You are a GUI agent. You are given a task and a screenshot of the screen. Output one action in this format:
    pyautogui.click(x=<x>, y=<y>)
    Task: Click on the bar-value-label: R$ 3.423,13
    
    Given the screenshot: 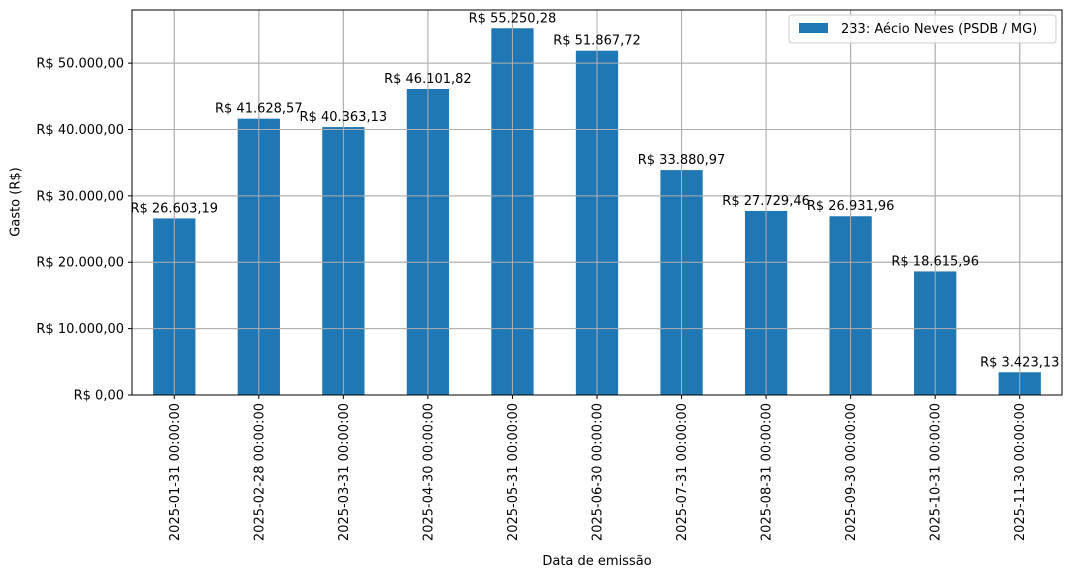 What is the action you would take?
    pyautogui.click(x=1019, y=362)
    